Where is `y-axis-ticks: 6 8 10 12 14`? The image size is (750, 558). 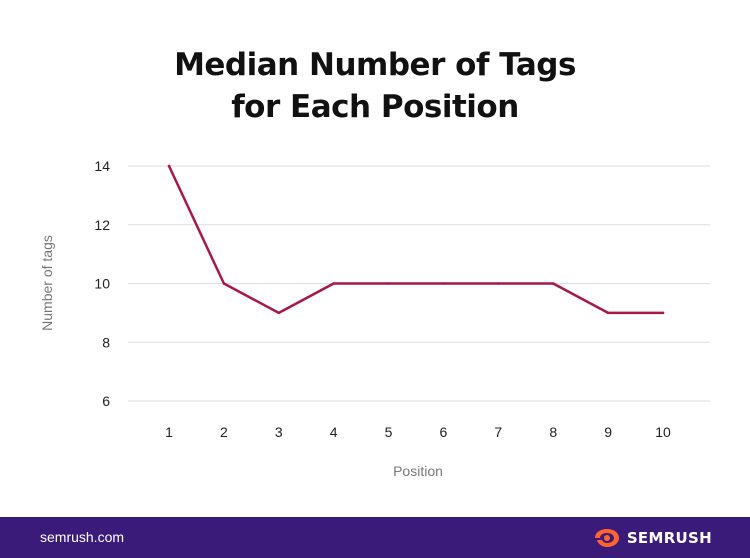
y-axis-ticks: 6 8 10 12 14 is located at coordinates (102, 283).